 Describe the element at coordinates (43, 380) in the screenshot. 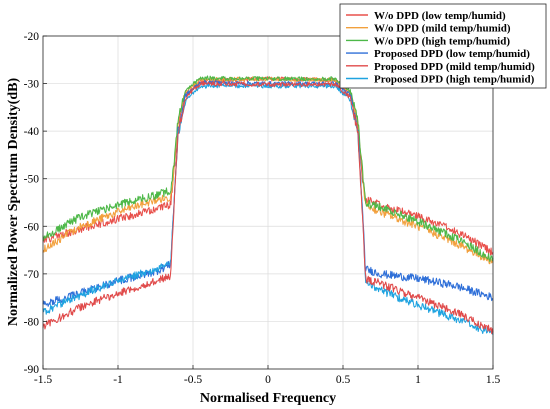

I see `x-tick-label: -1.5` at that location.